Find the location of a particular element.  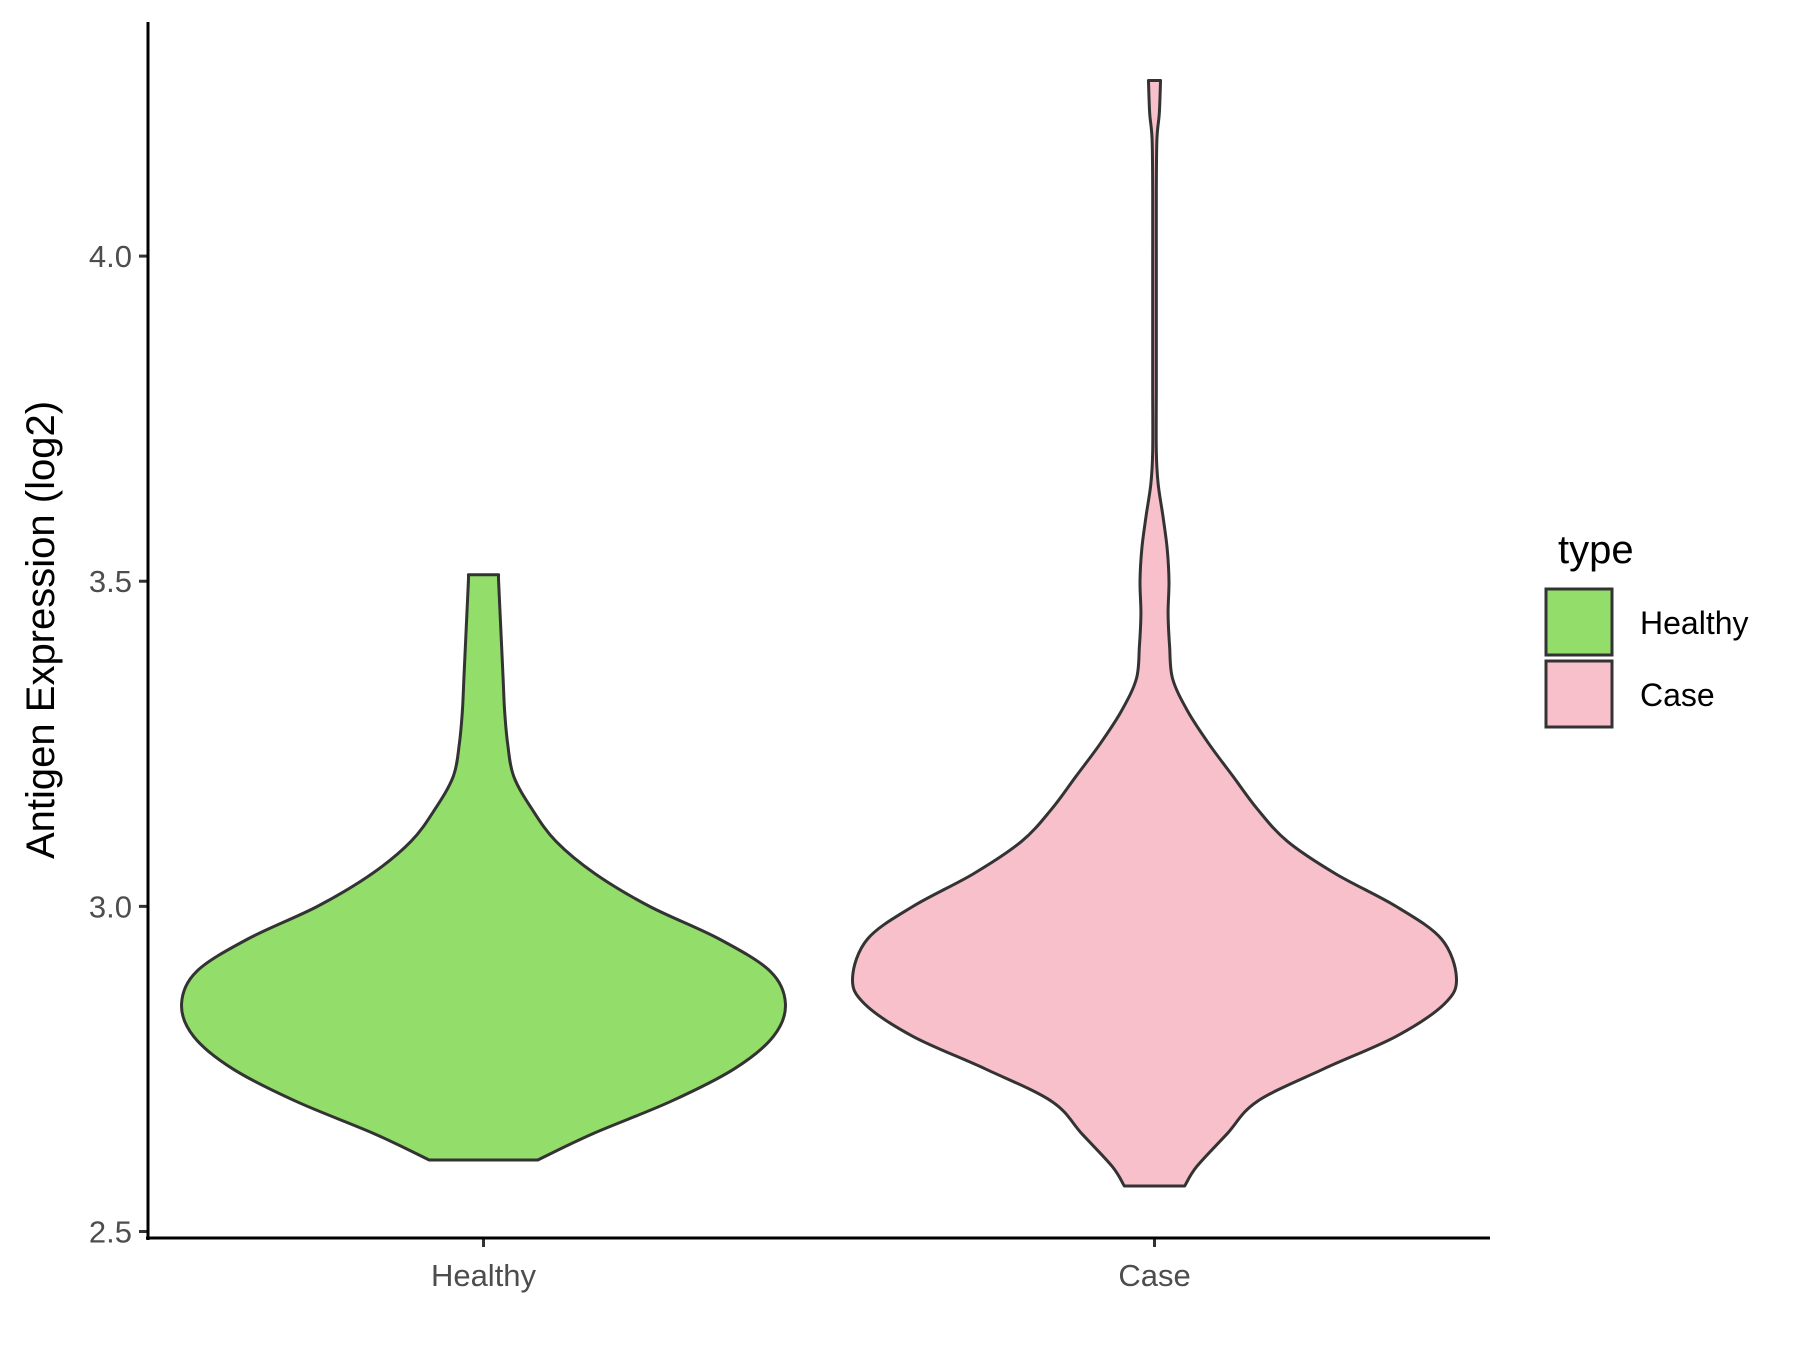

legend-label-case: Case is located at coordinates (1677, 695).